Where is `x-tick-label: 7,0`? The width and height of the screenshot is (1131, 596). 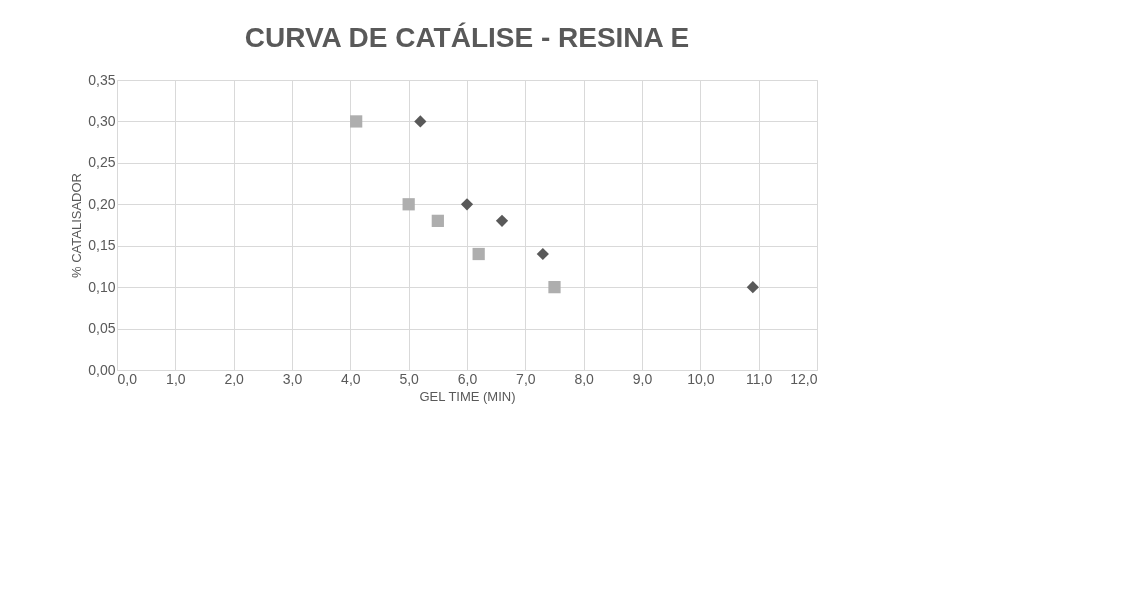 x-tick-label: 7,0 is located at coordinates (526, 378).